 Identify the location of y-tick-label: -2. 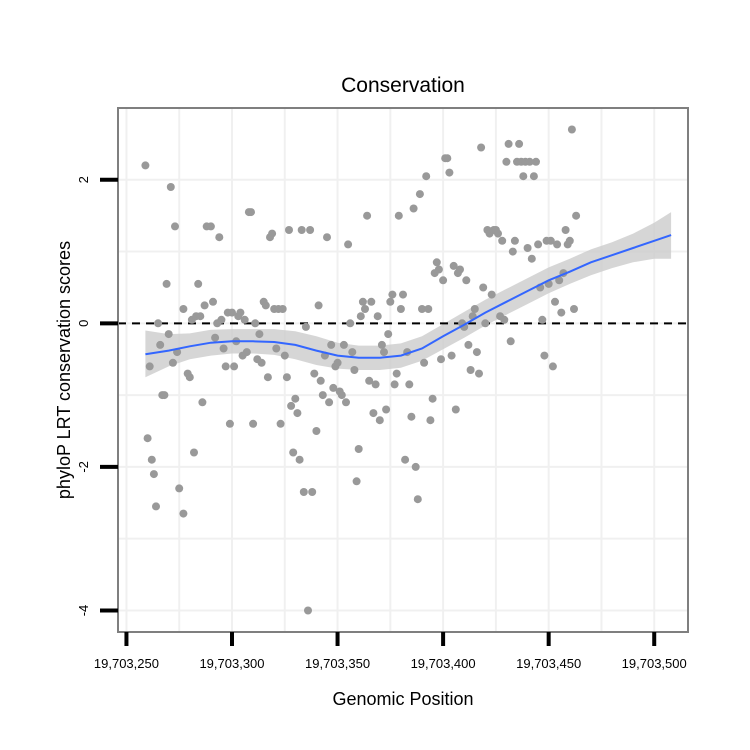
(83, 467).